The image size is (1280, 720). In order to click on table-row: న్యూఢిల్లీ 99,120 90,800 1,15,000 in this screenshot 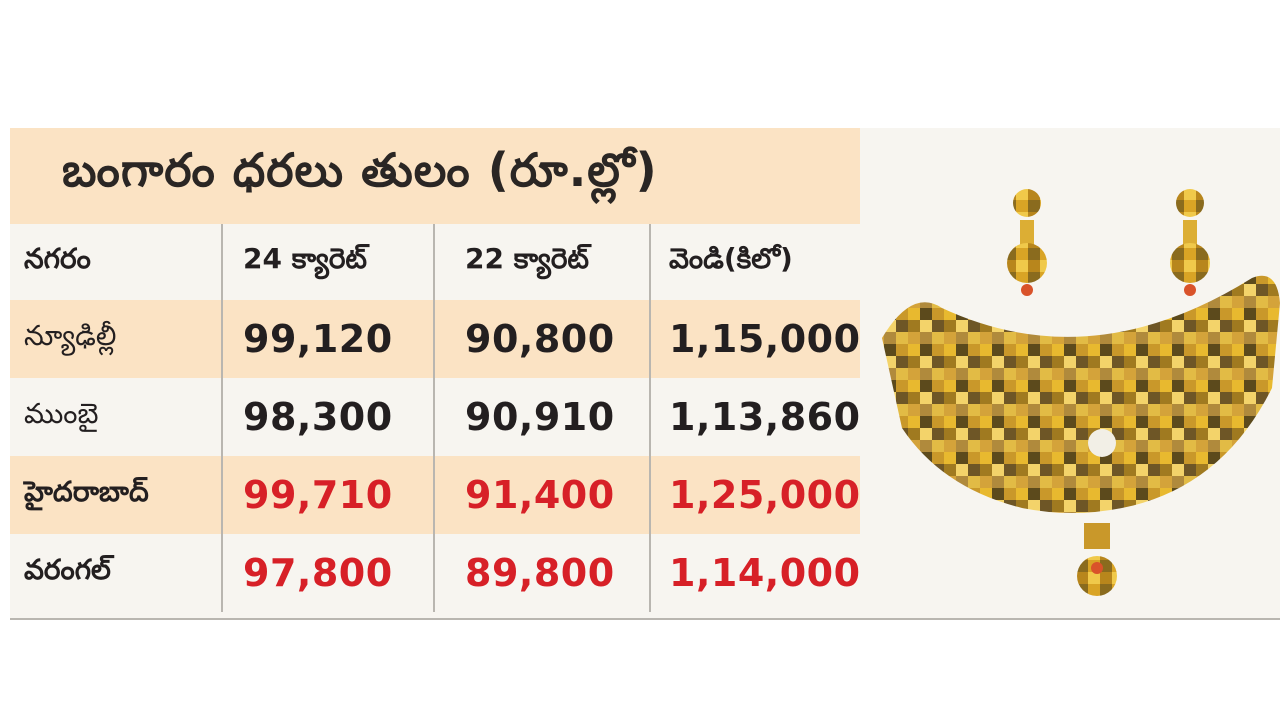, I will do `click(435, 339)`.